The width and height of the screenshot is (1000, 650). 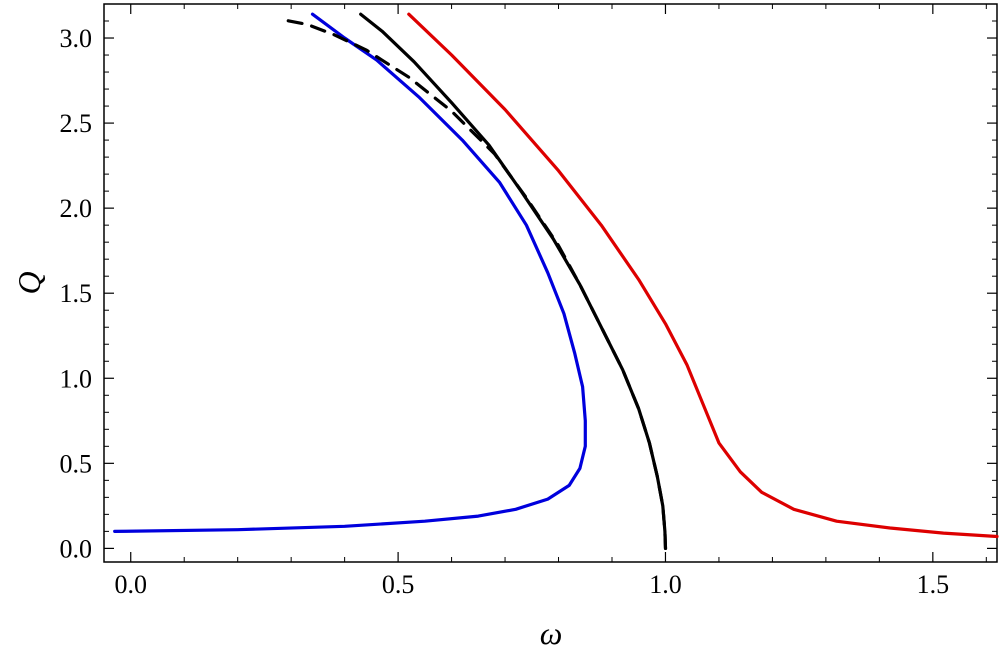 I want to click on y-tick-label: 1.0, so click(x=76, y=378).